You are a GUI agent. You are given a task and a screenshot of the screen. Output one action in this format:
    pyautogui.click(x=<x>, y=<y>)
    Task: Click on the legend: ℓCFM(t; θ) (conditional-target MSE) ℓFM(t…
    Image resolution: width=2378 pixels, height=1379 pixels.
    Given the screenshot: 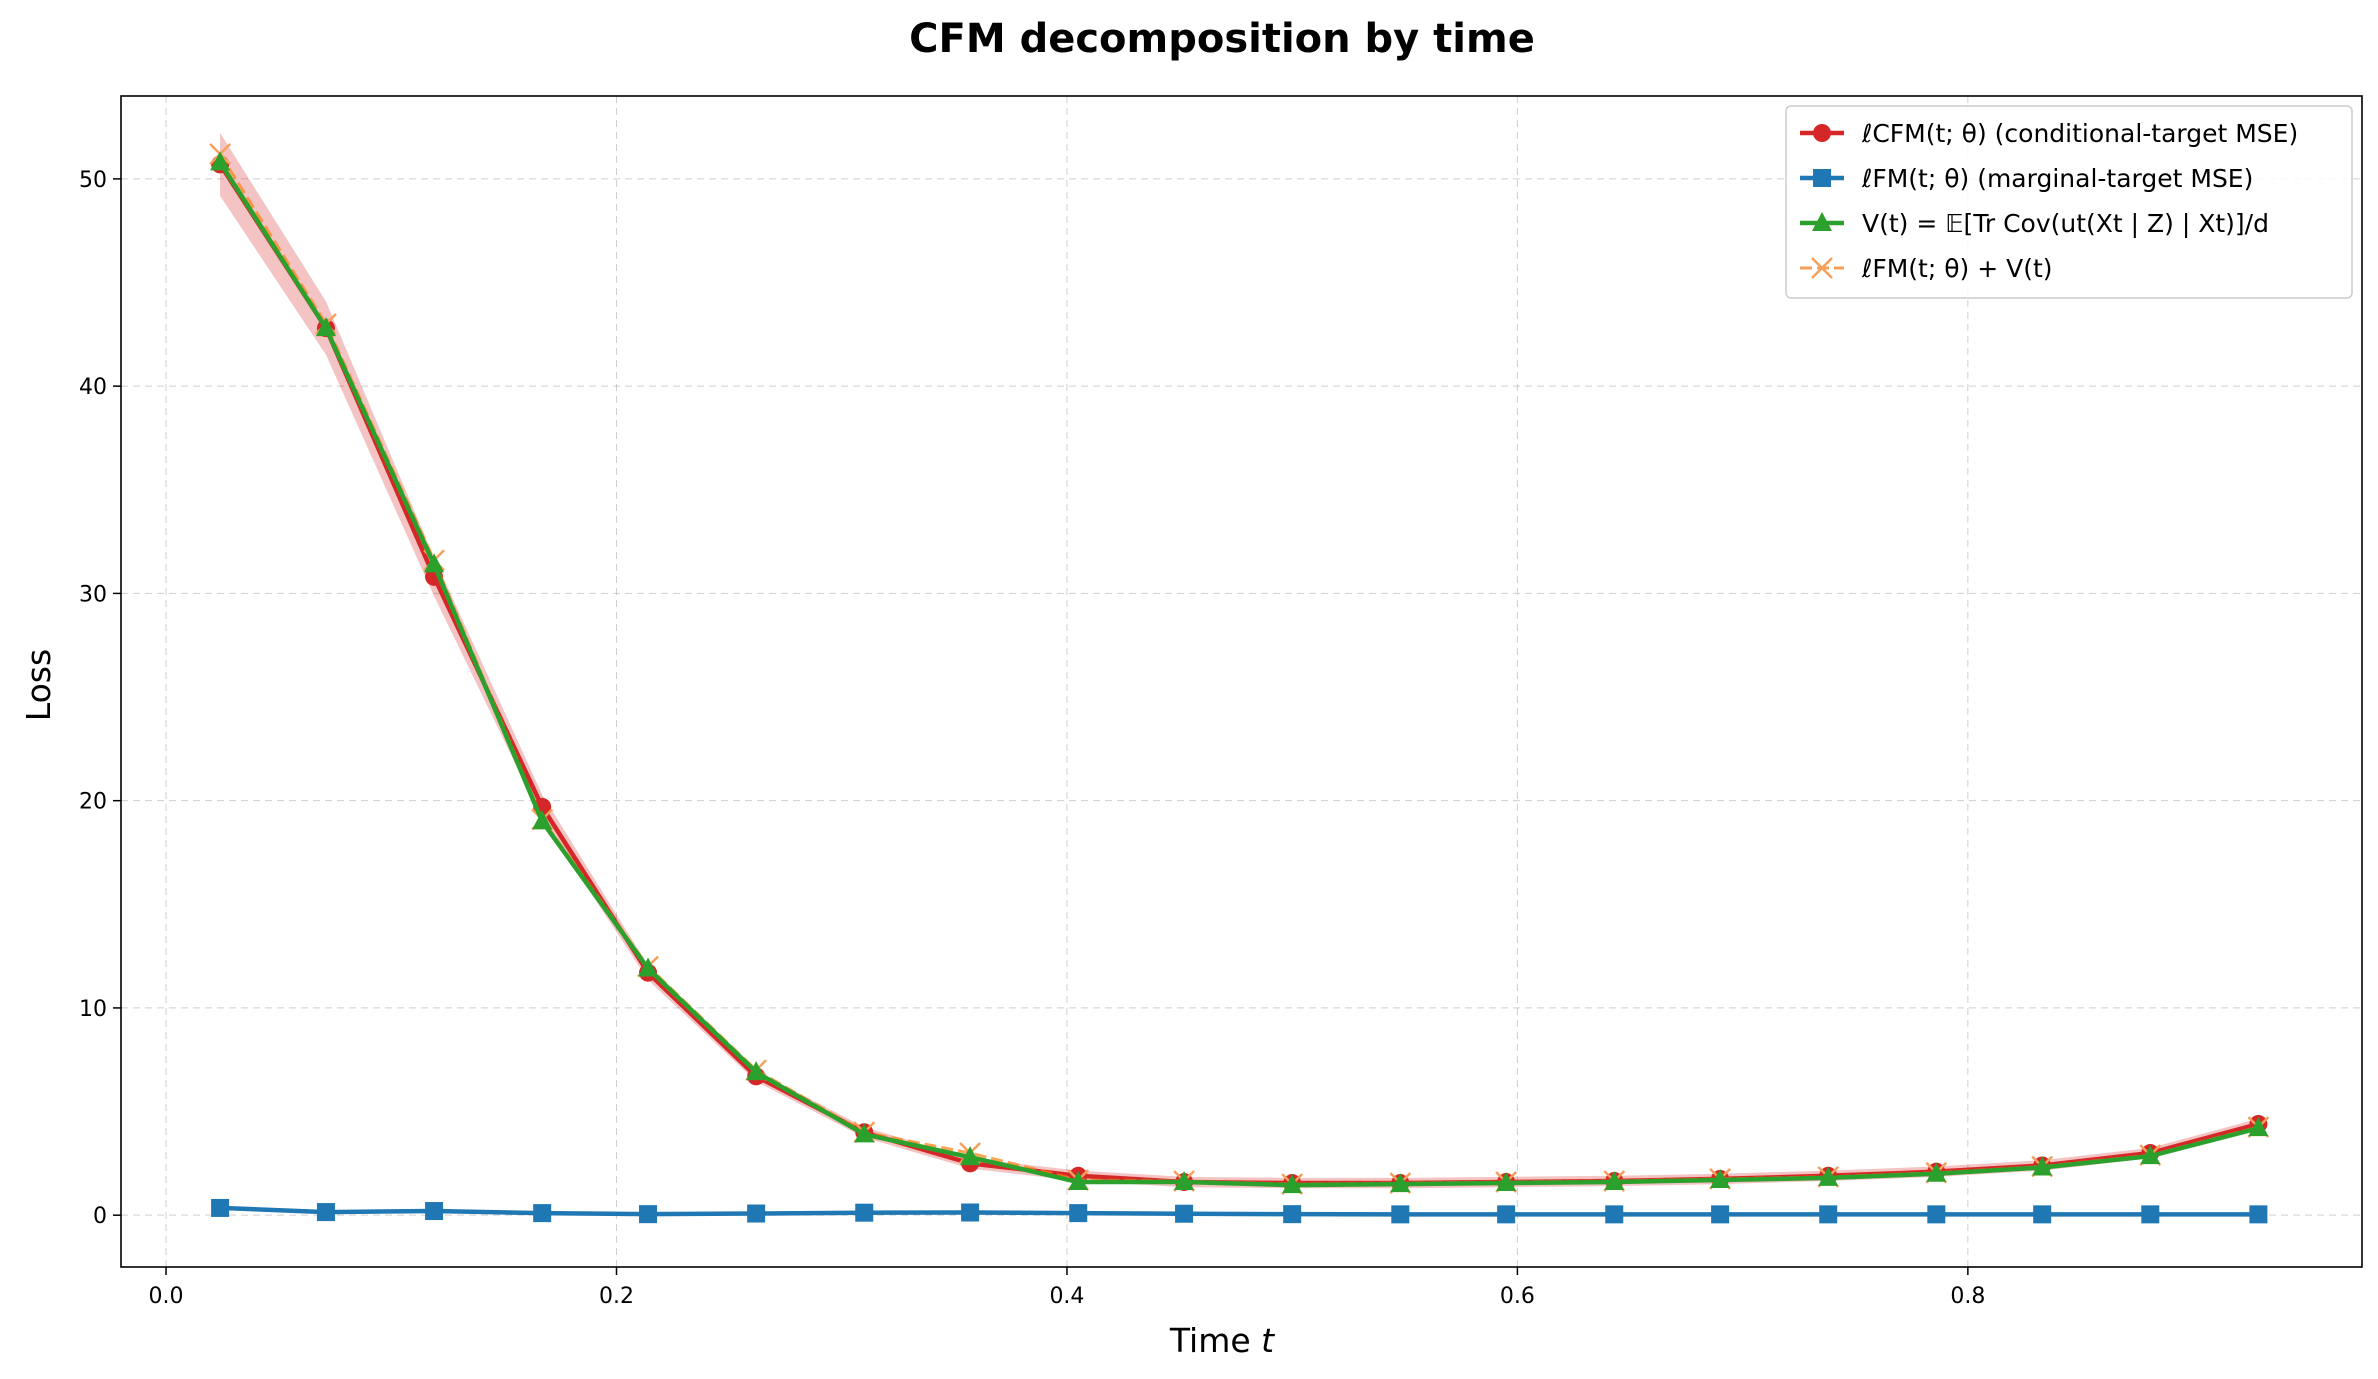 What is the action you would take?
    pyautogui.click(x=2069, y=202)
    